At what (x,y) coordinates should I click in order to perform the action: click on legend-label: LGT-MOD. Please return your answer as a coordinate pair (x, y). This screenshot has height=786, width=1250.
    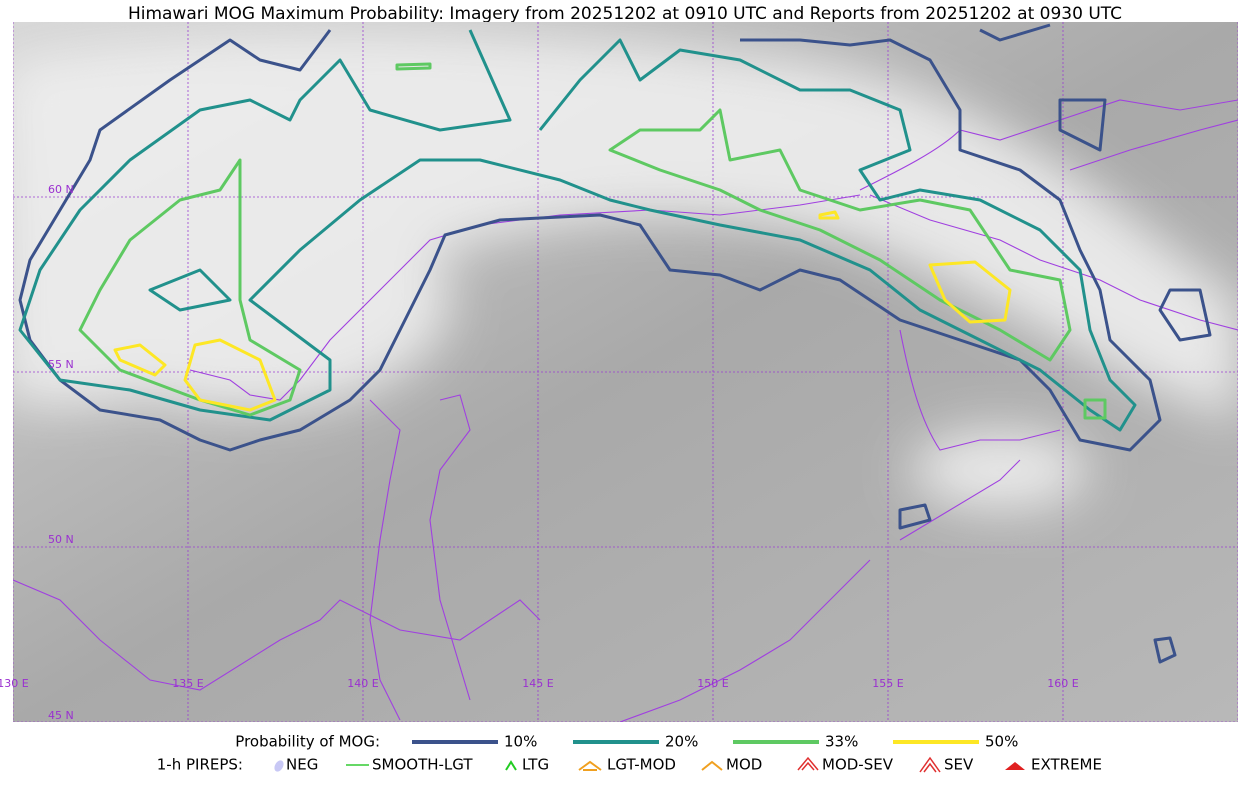
    Looking at the image, I should click on (641, 765).